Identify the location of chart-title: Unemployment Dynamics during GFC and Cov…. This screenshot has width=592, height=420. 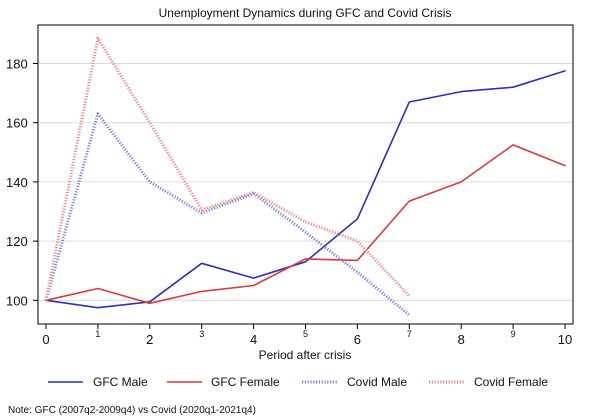
(305, 13).